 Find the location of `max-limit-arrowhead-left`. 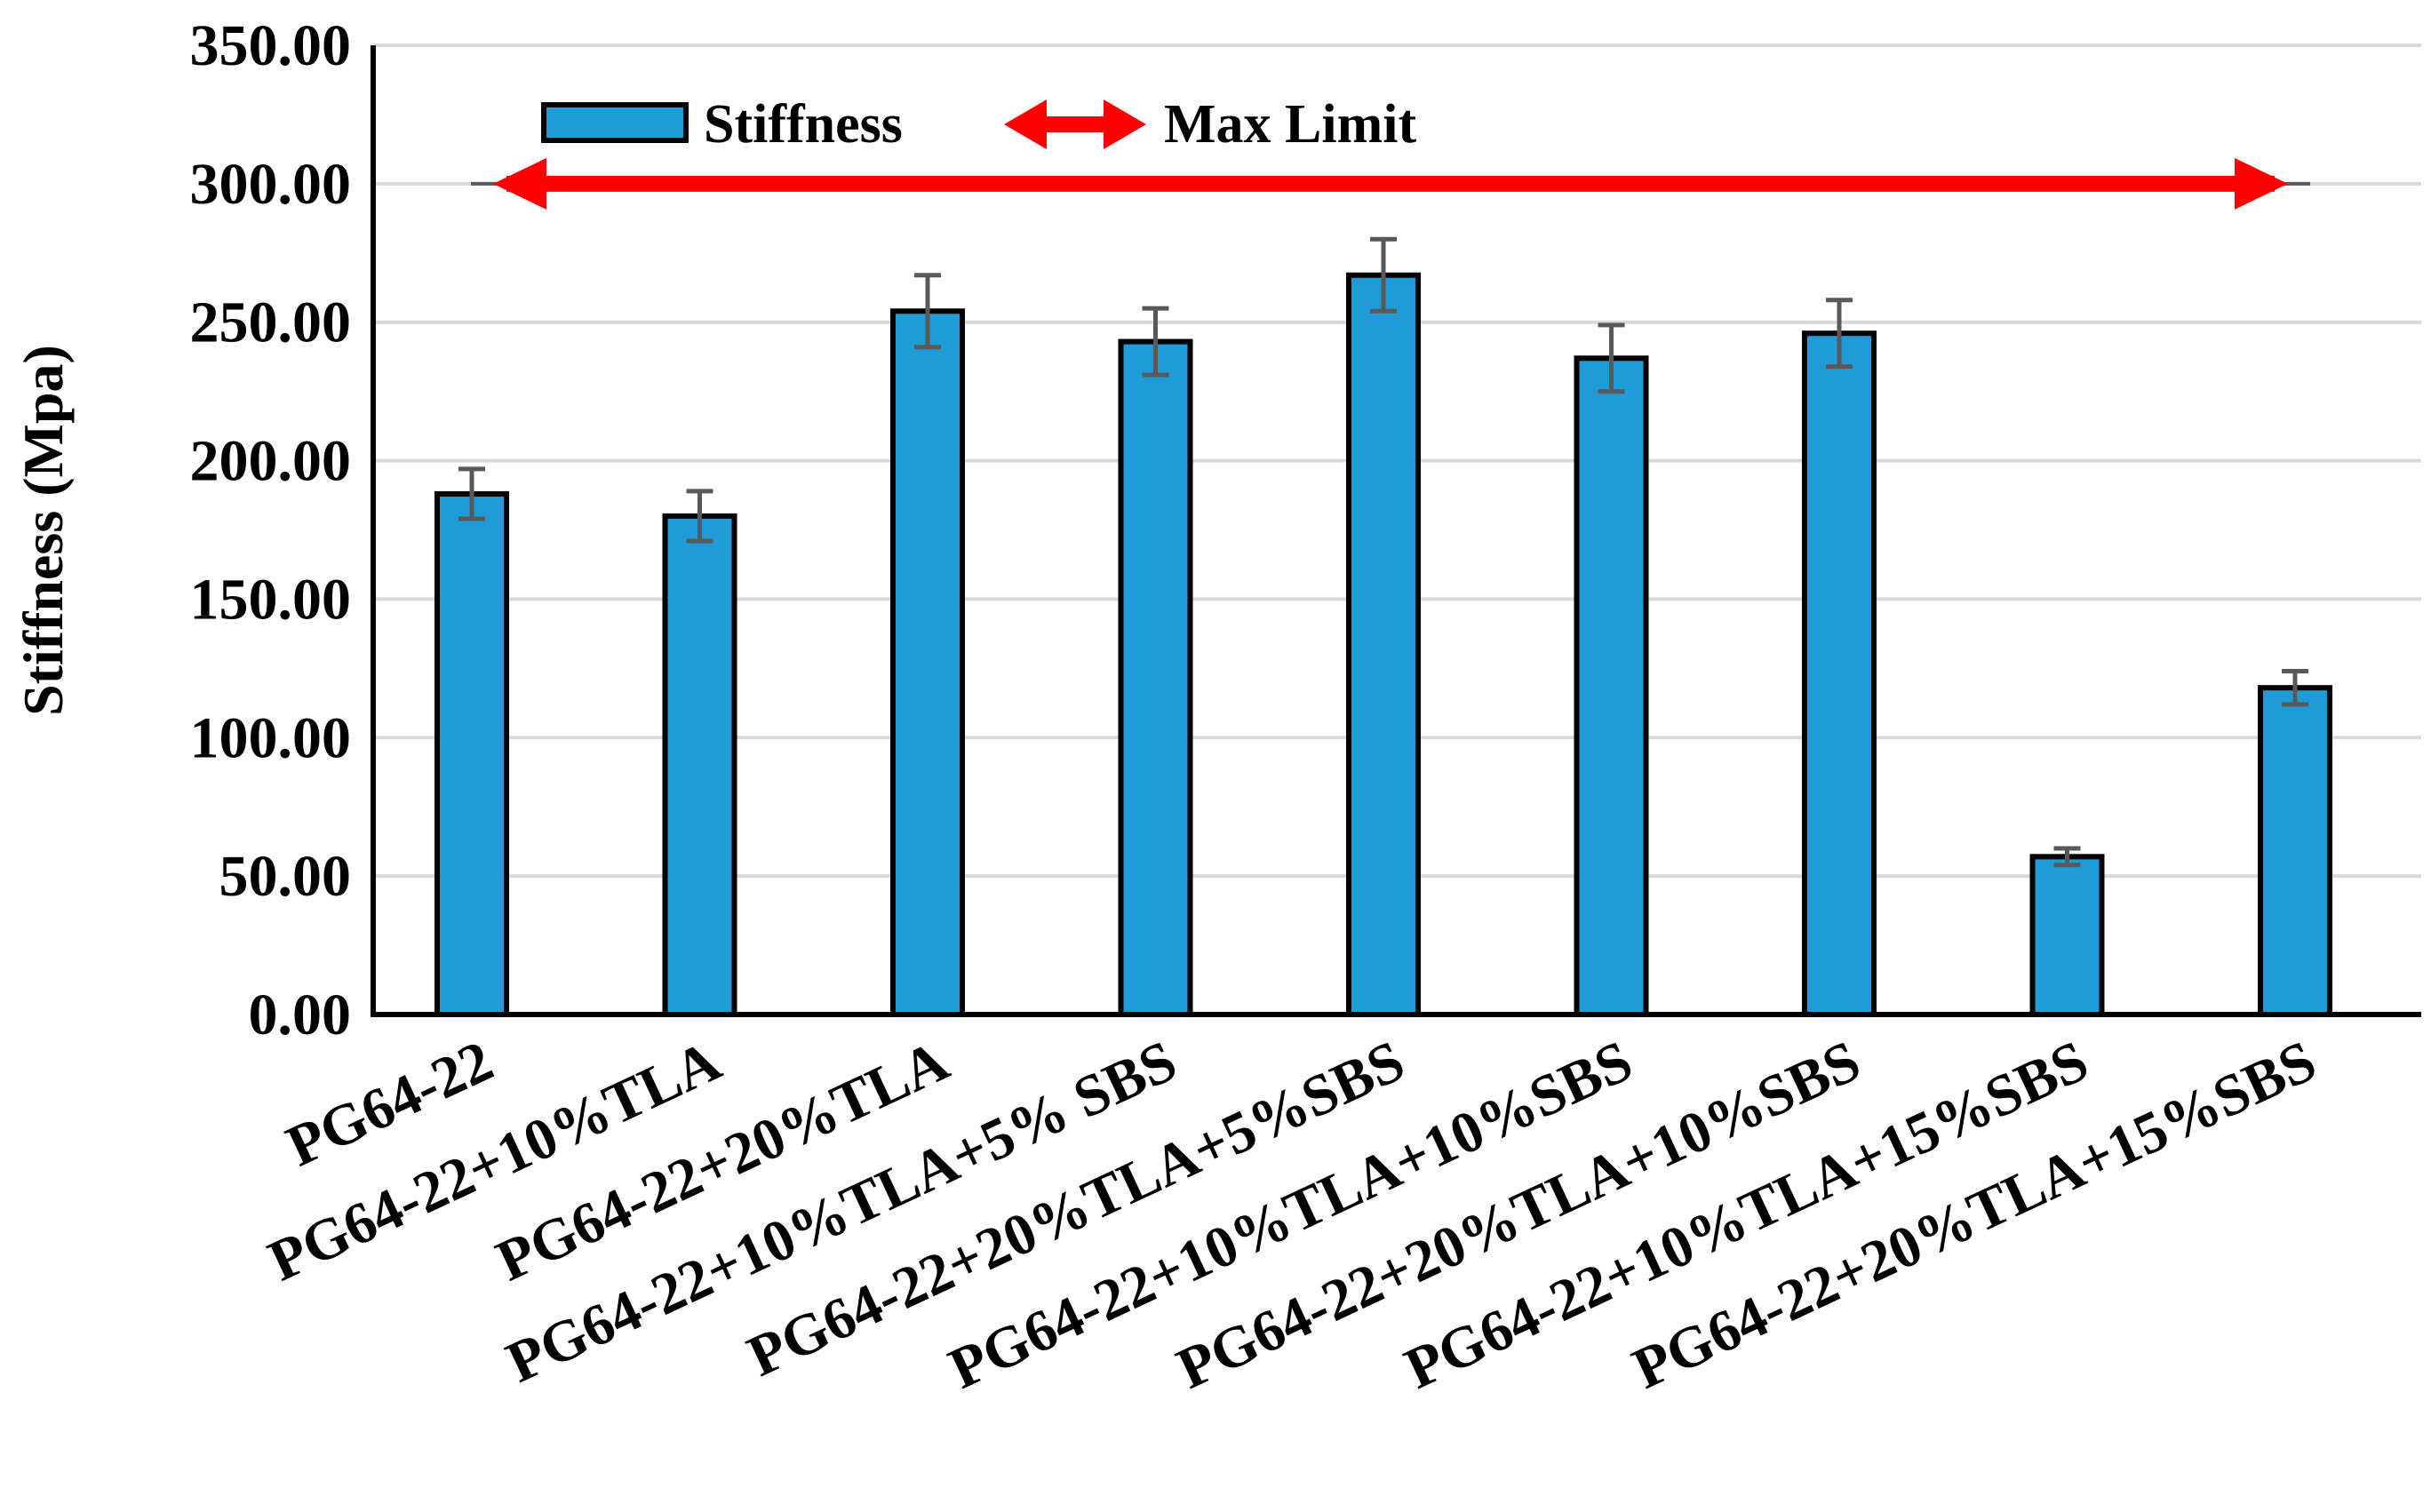

max-limit-arrowhead-left is located at coordinates (519, 183).